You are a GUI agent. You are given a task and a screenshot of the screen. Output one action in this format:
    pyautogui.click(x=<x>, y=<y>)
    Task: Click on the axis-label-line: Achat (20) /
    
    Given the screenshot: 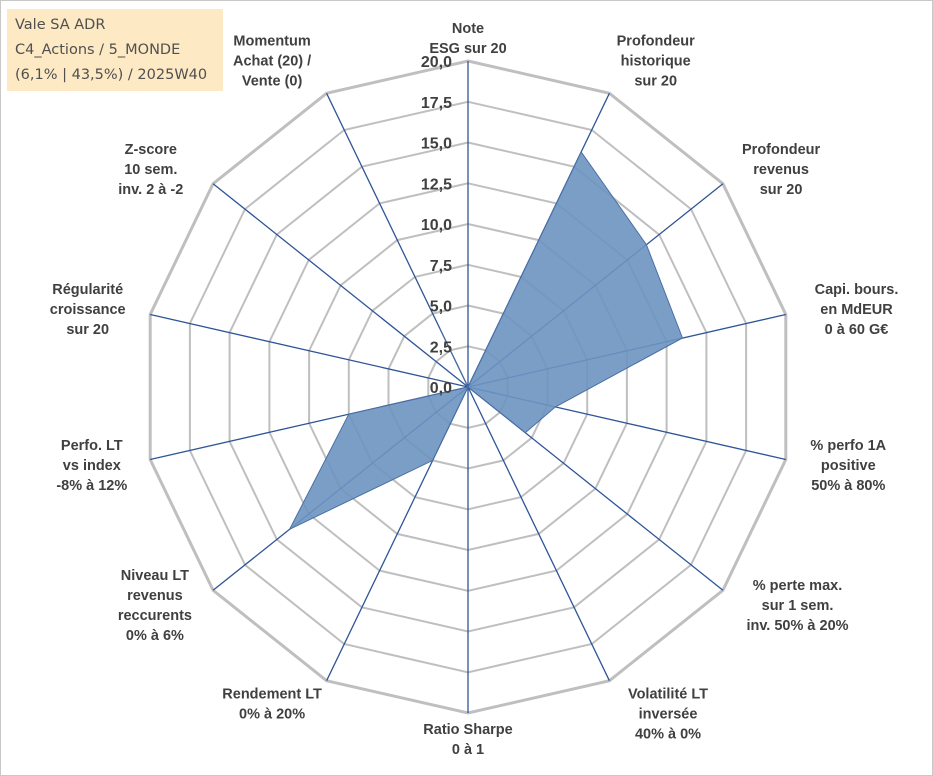 What is the action you would take?
    pyautogui.click(x=272, y=61)
    